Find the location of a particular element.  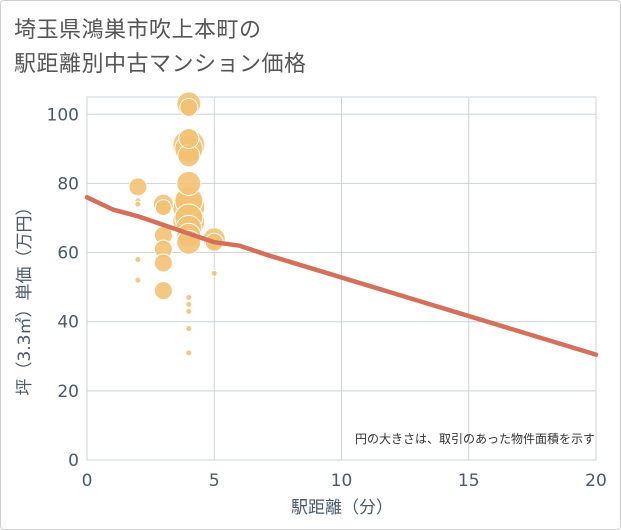

y-tick-label: 40 is located at coordinates (68, 323).